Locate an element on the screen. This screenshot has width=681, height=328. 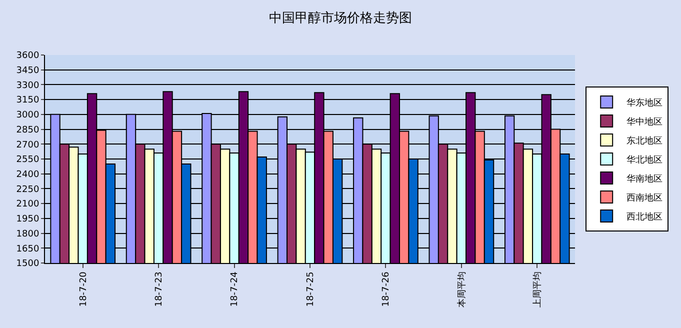
y-tick-label: 3000 is located at coordinates (28, 115).